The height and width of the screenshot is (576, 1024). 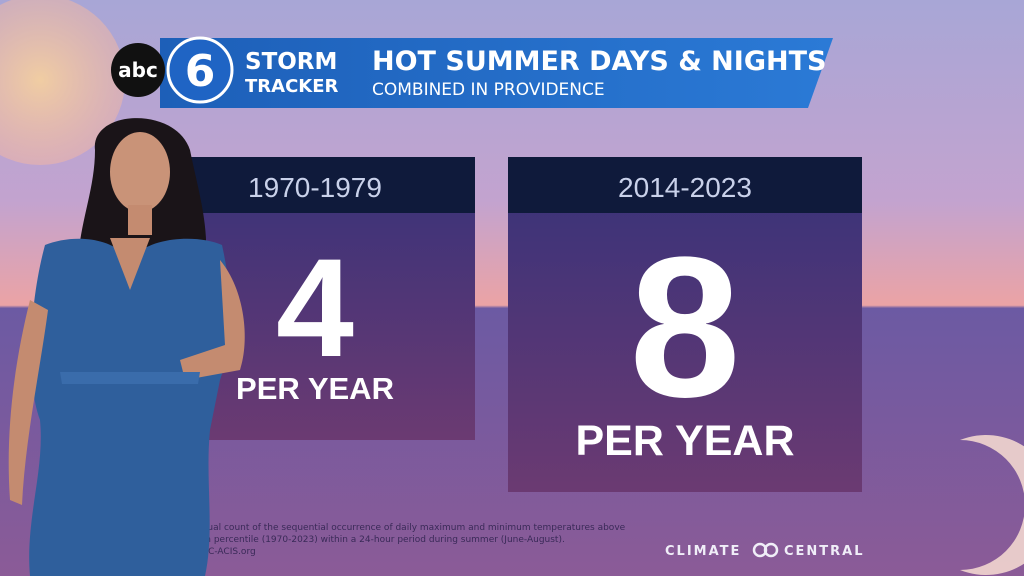 What do you see at coordinates (684, 327) in the screenshot?
I see `count: 8` at bounding box center [684, 327].